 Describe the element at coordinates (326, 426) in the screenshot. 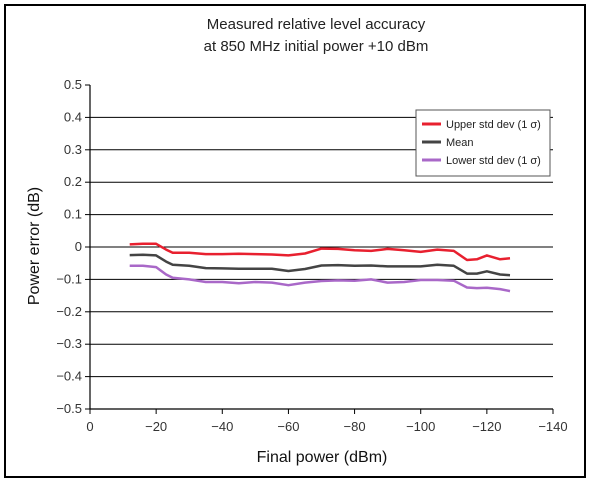

I see `x-tick-labels: 0 −20 −40 −60 −80 −100 −120 −140` at that location.